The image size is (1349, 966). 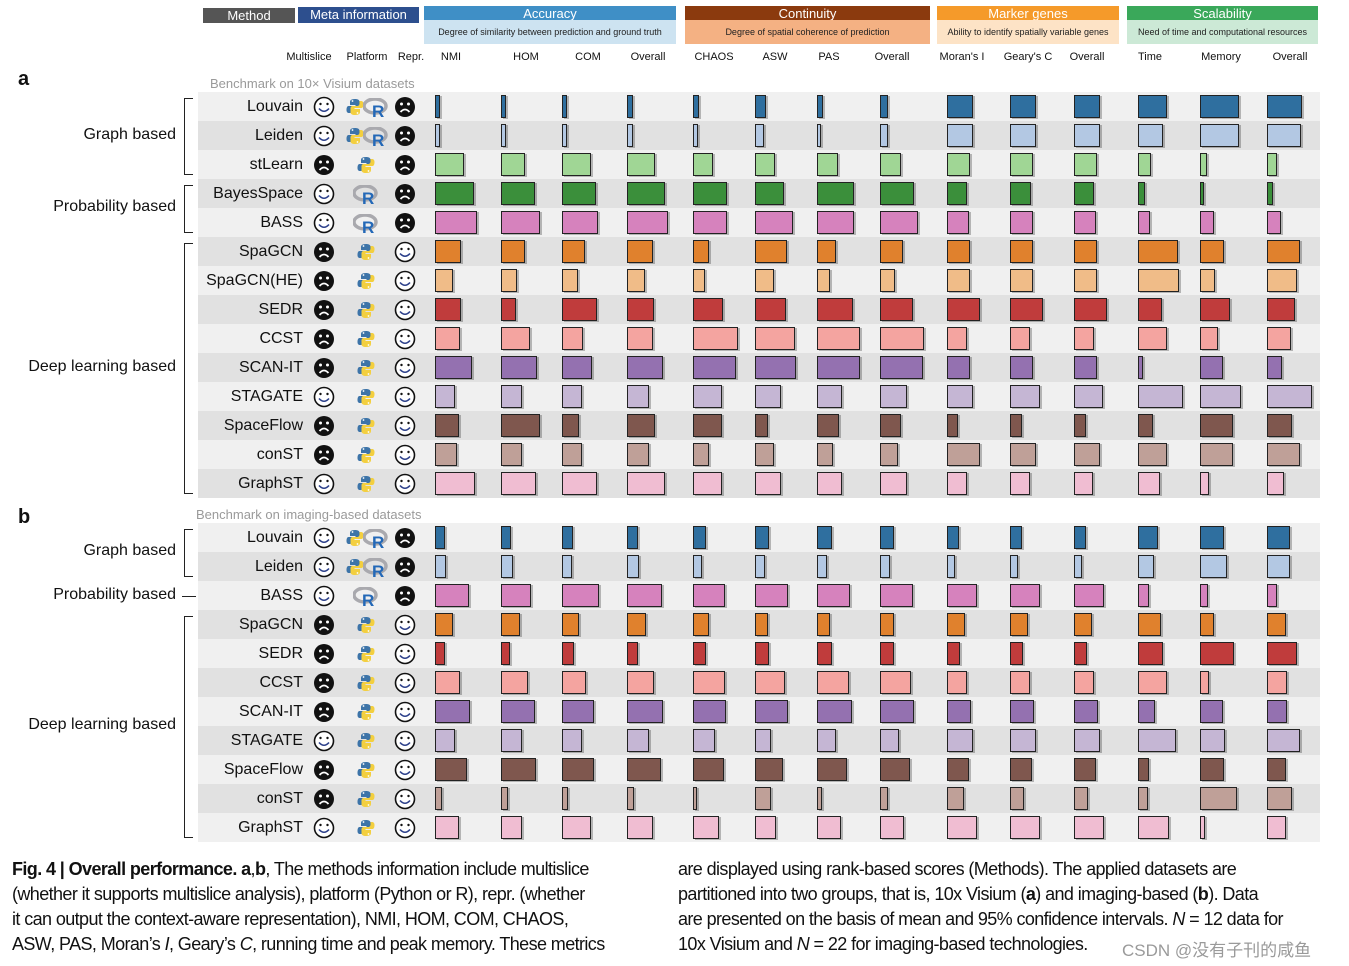 I want to click on metric-column-label: Time, so click(x=1150, y=57).